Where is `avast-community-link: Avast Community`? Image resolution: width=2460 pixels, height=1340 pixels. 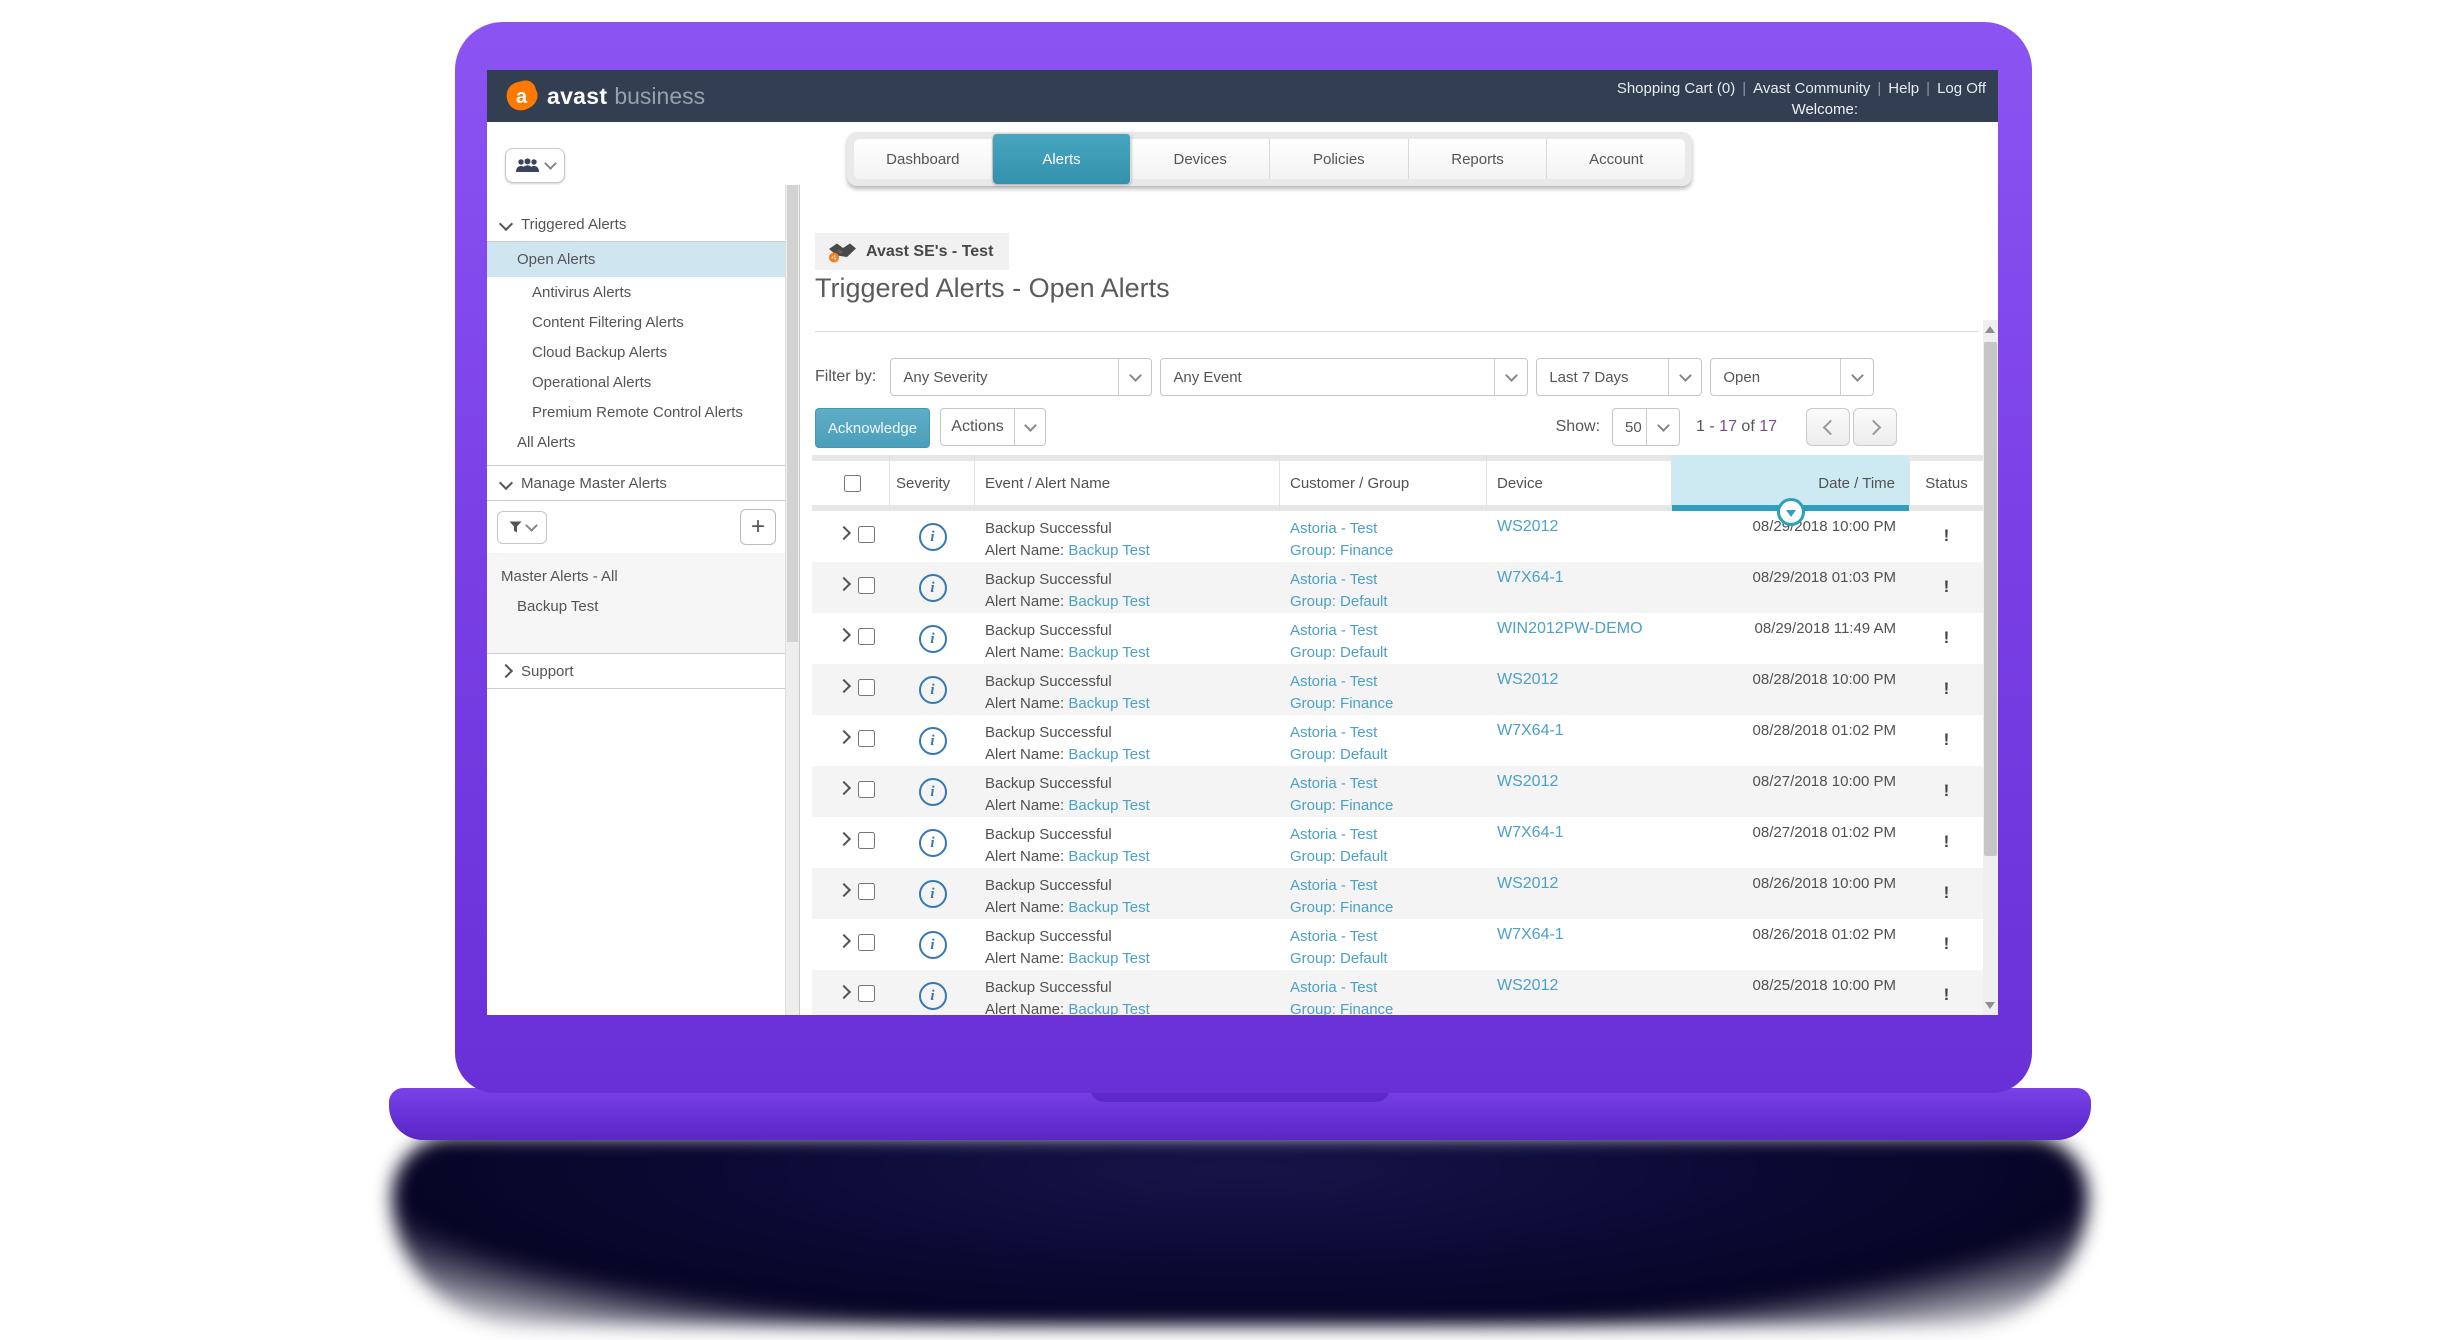
avast-community-link: Avast Community is located at coordinates (1812, 88).